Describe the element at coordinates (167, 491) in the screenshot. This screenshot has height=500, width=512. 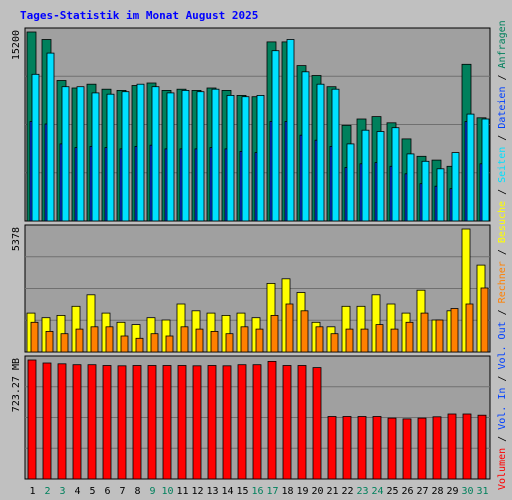
I see `x-tick-label: 10` at that location.